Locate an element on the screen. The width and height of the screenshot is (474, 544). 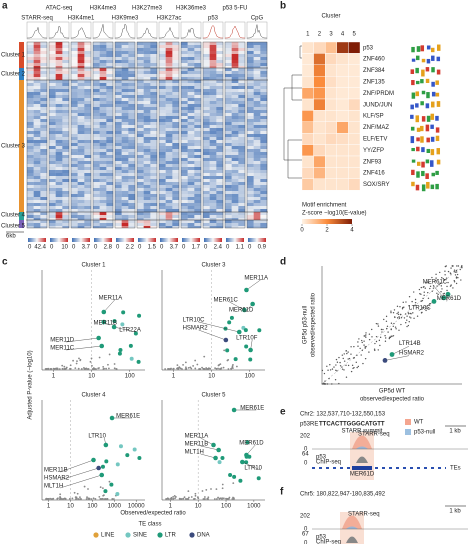
track-label: H3K9me3 is located at coordinates (125, 19).